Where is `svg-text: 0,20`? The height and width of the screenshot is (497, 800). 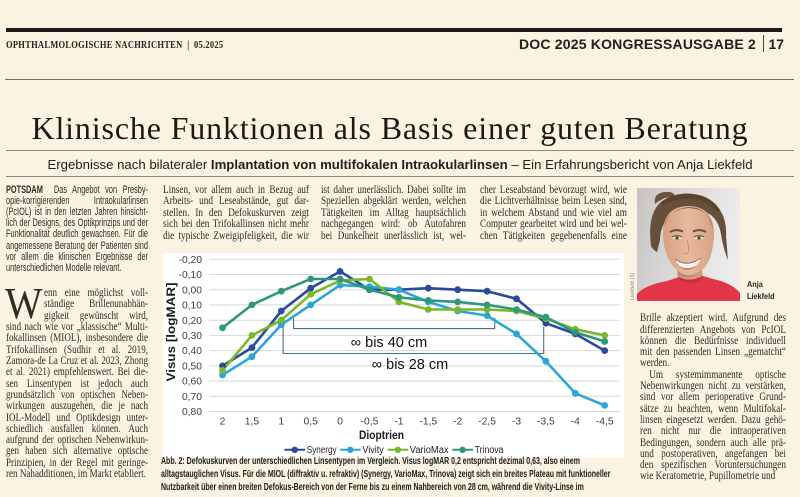 svg-text: 0,20 is located at coordinates (192, 321).